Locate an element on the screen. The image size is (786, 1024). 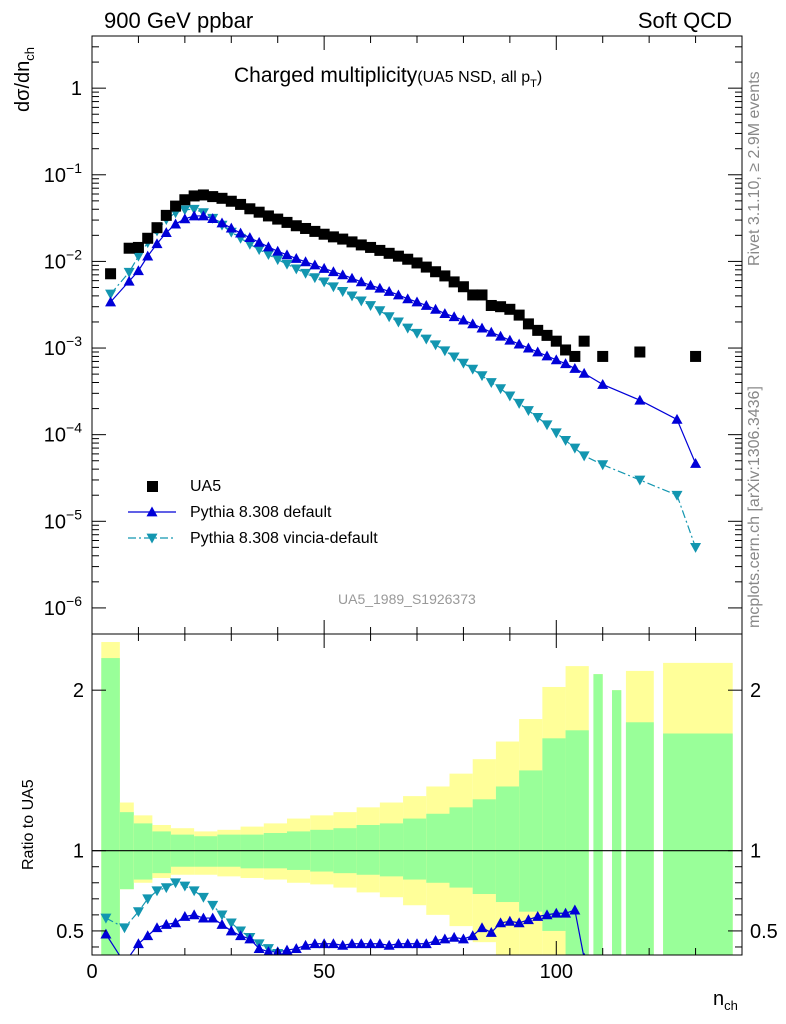
header-energy: 900 GeV ppbar is located at coordinates (179, 20).